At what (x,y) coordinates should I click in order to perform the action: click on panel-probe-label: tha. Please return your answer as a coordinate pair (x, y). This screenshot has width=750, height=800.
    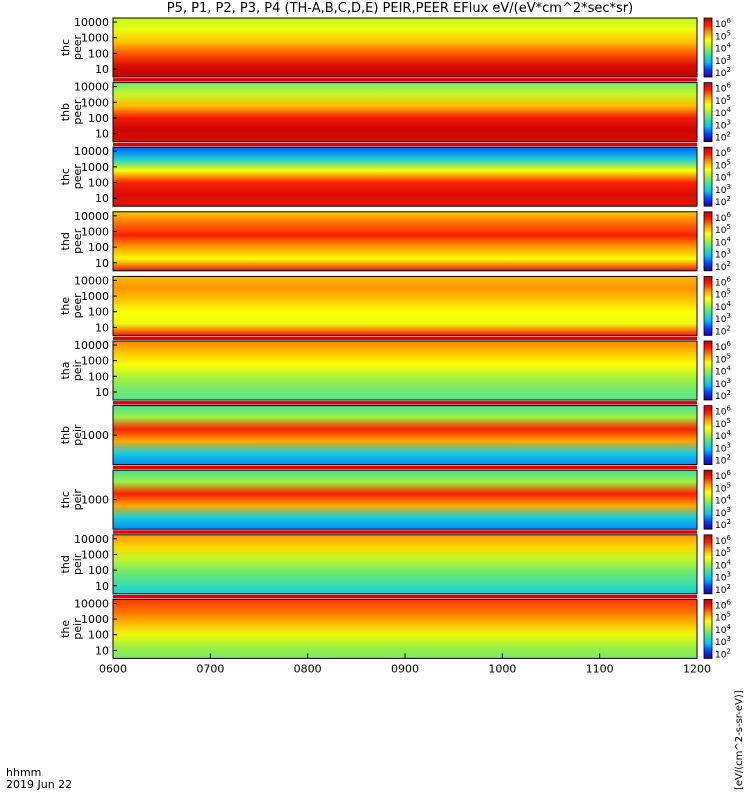
    Looking at the image, I should click on (65, 370).